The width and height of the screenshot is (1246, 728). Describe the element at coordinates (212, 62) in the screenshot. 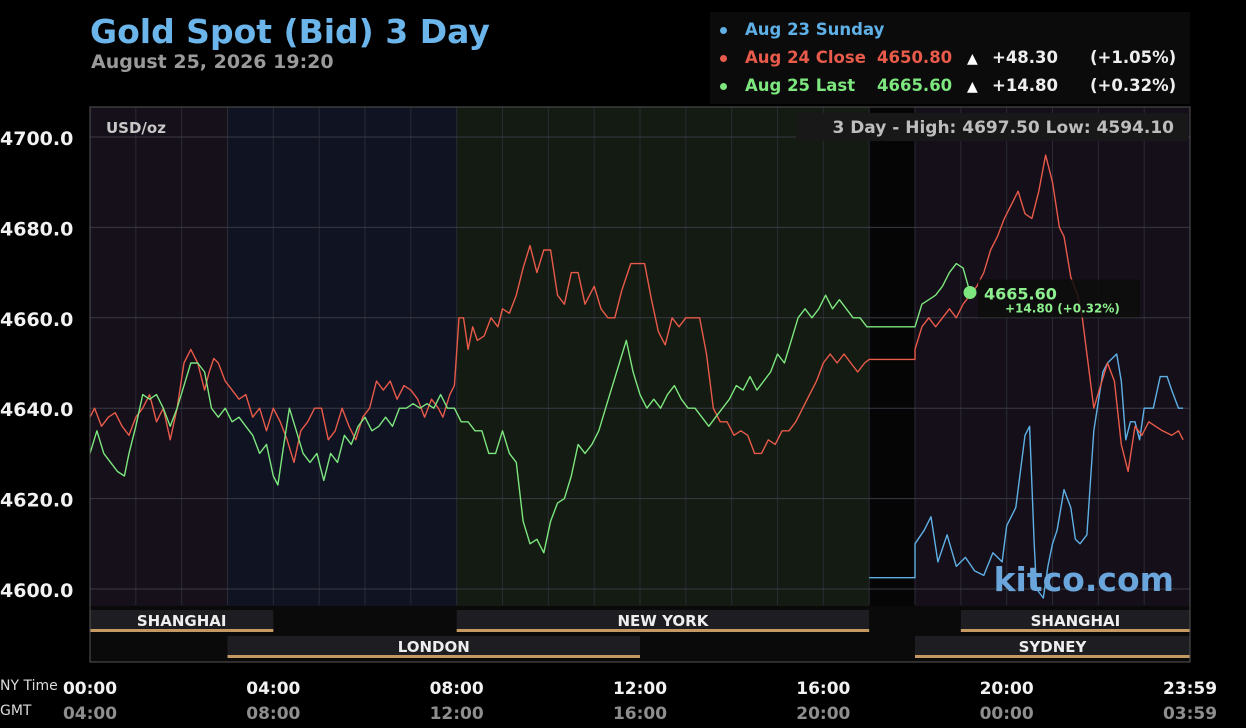

I see `chart-subtitle: August 25, 2026 19:20` at that location.